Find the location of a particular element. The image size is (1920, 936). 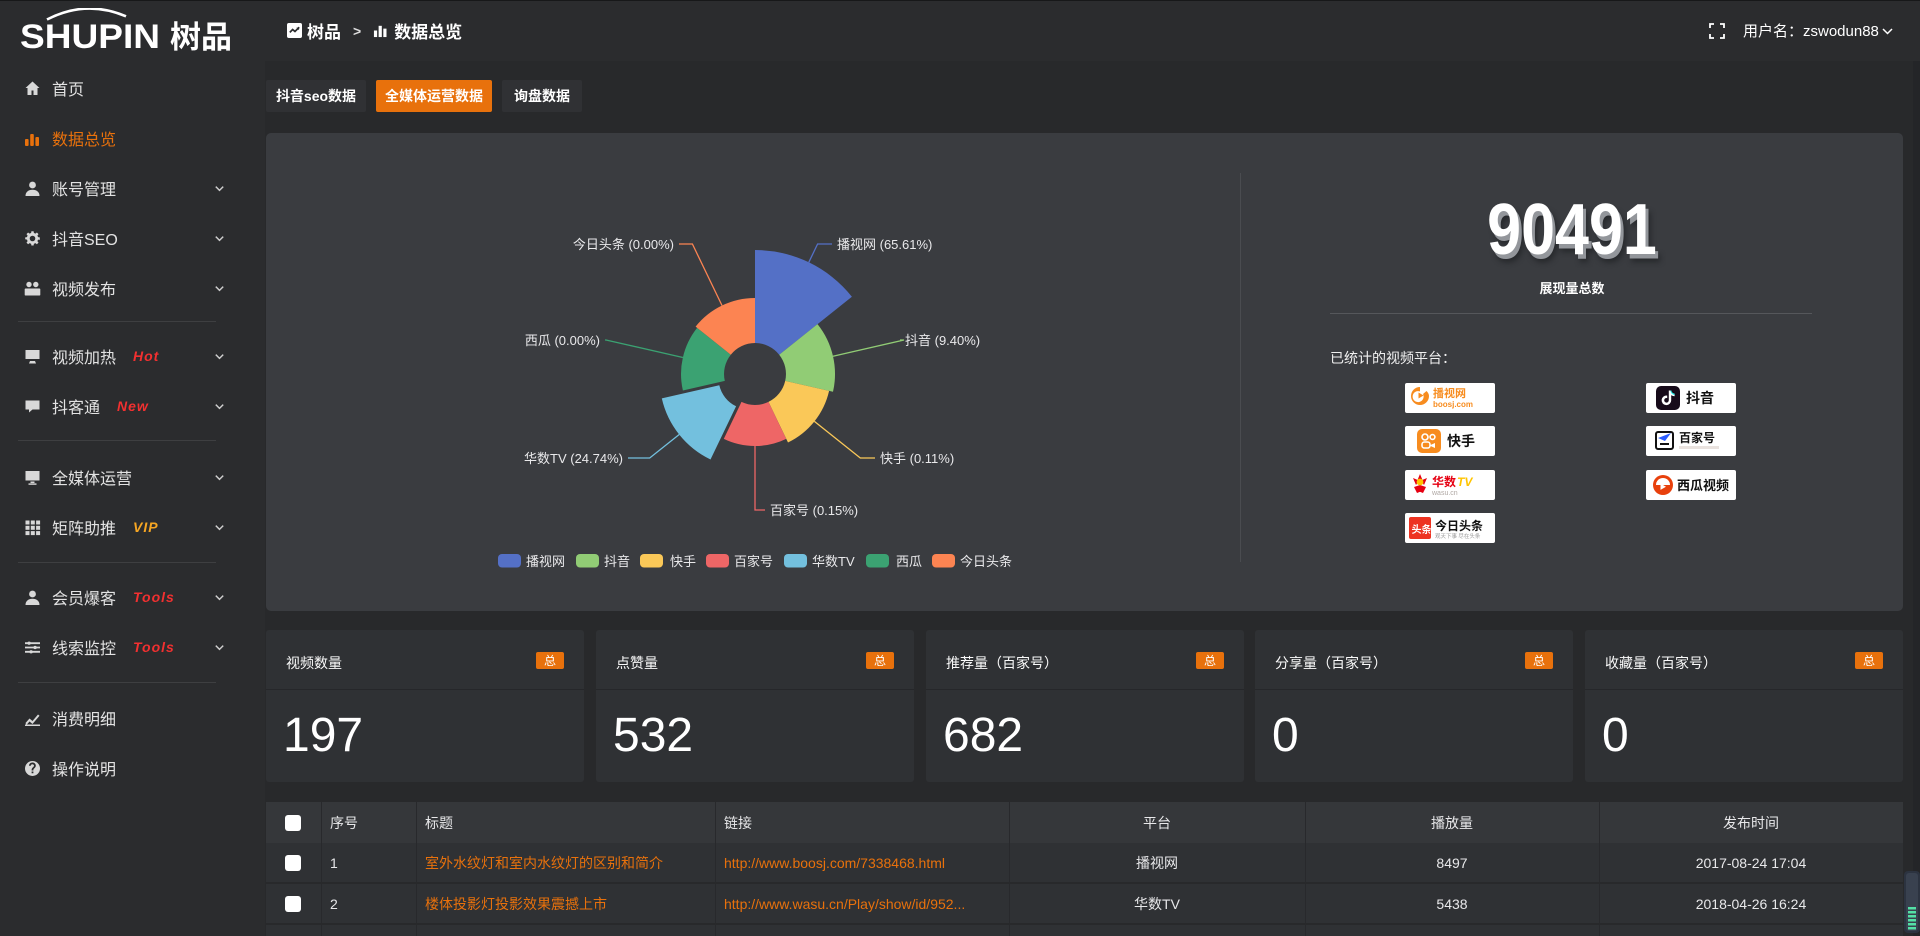

svg-text: 抖音 (9.40%) is located at coordinates (942, 340).